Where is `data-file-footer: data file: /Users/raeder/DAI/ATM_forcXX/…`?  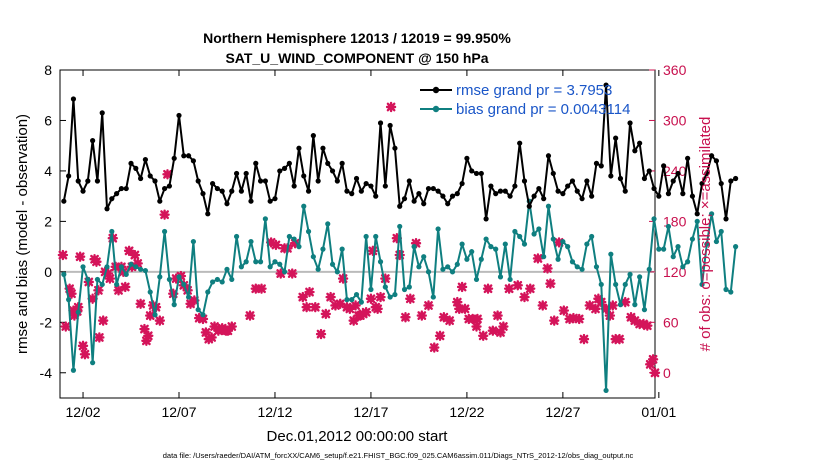 data-file-footer: data file: /Users/raeder/DAI/ATM_forcXX/… is located at coordinates (398, 455).